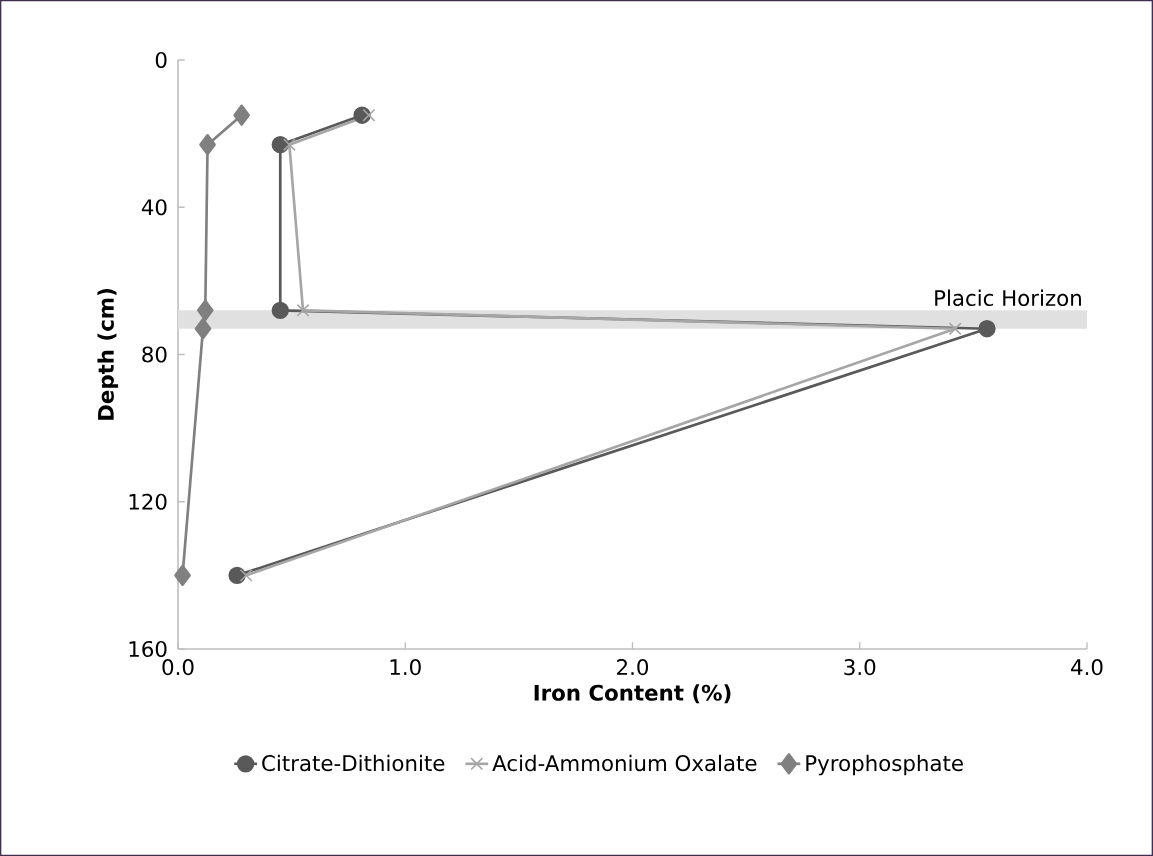 Image resolution: width=1153 pixels, height=856 pixels. Describe the element at coordinates (1087, 667) in the screenshot. I see `x-tick-label: 4.0` at that location.